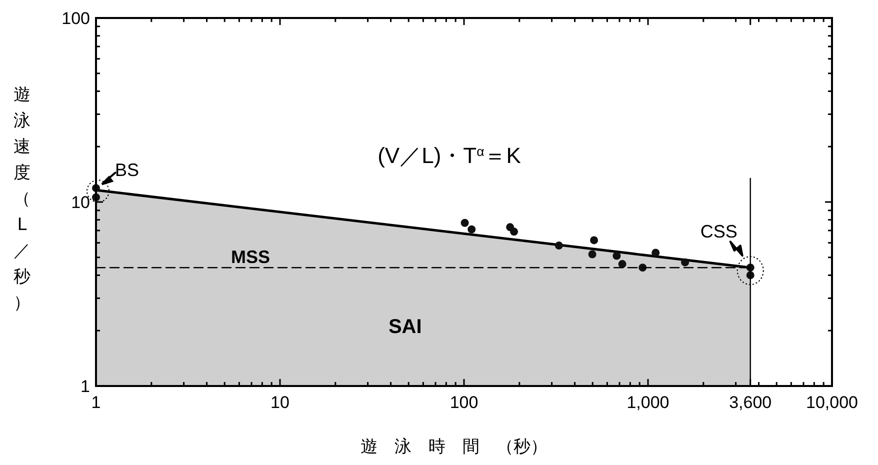 This screenshot has width=878, height=465. What do you see at coordinates (750, 402) in the screenshot?
I see `x-tick-label: 3,600` at bounding box center [750, 402].